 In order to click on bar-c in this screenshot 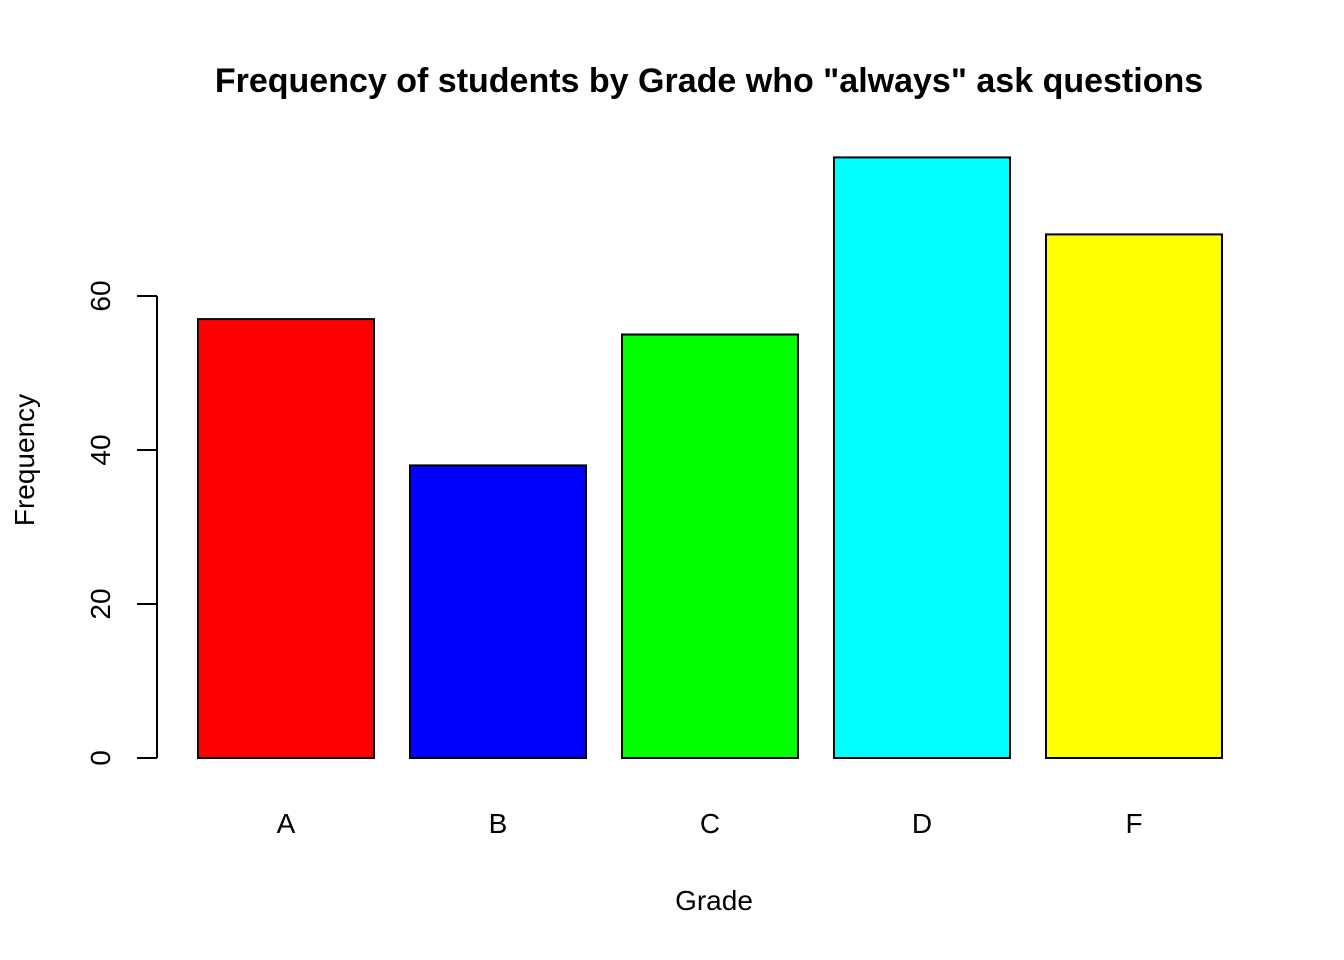, I will do `click(710, 546)`.